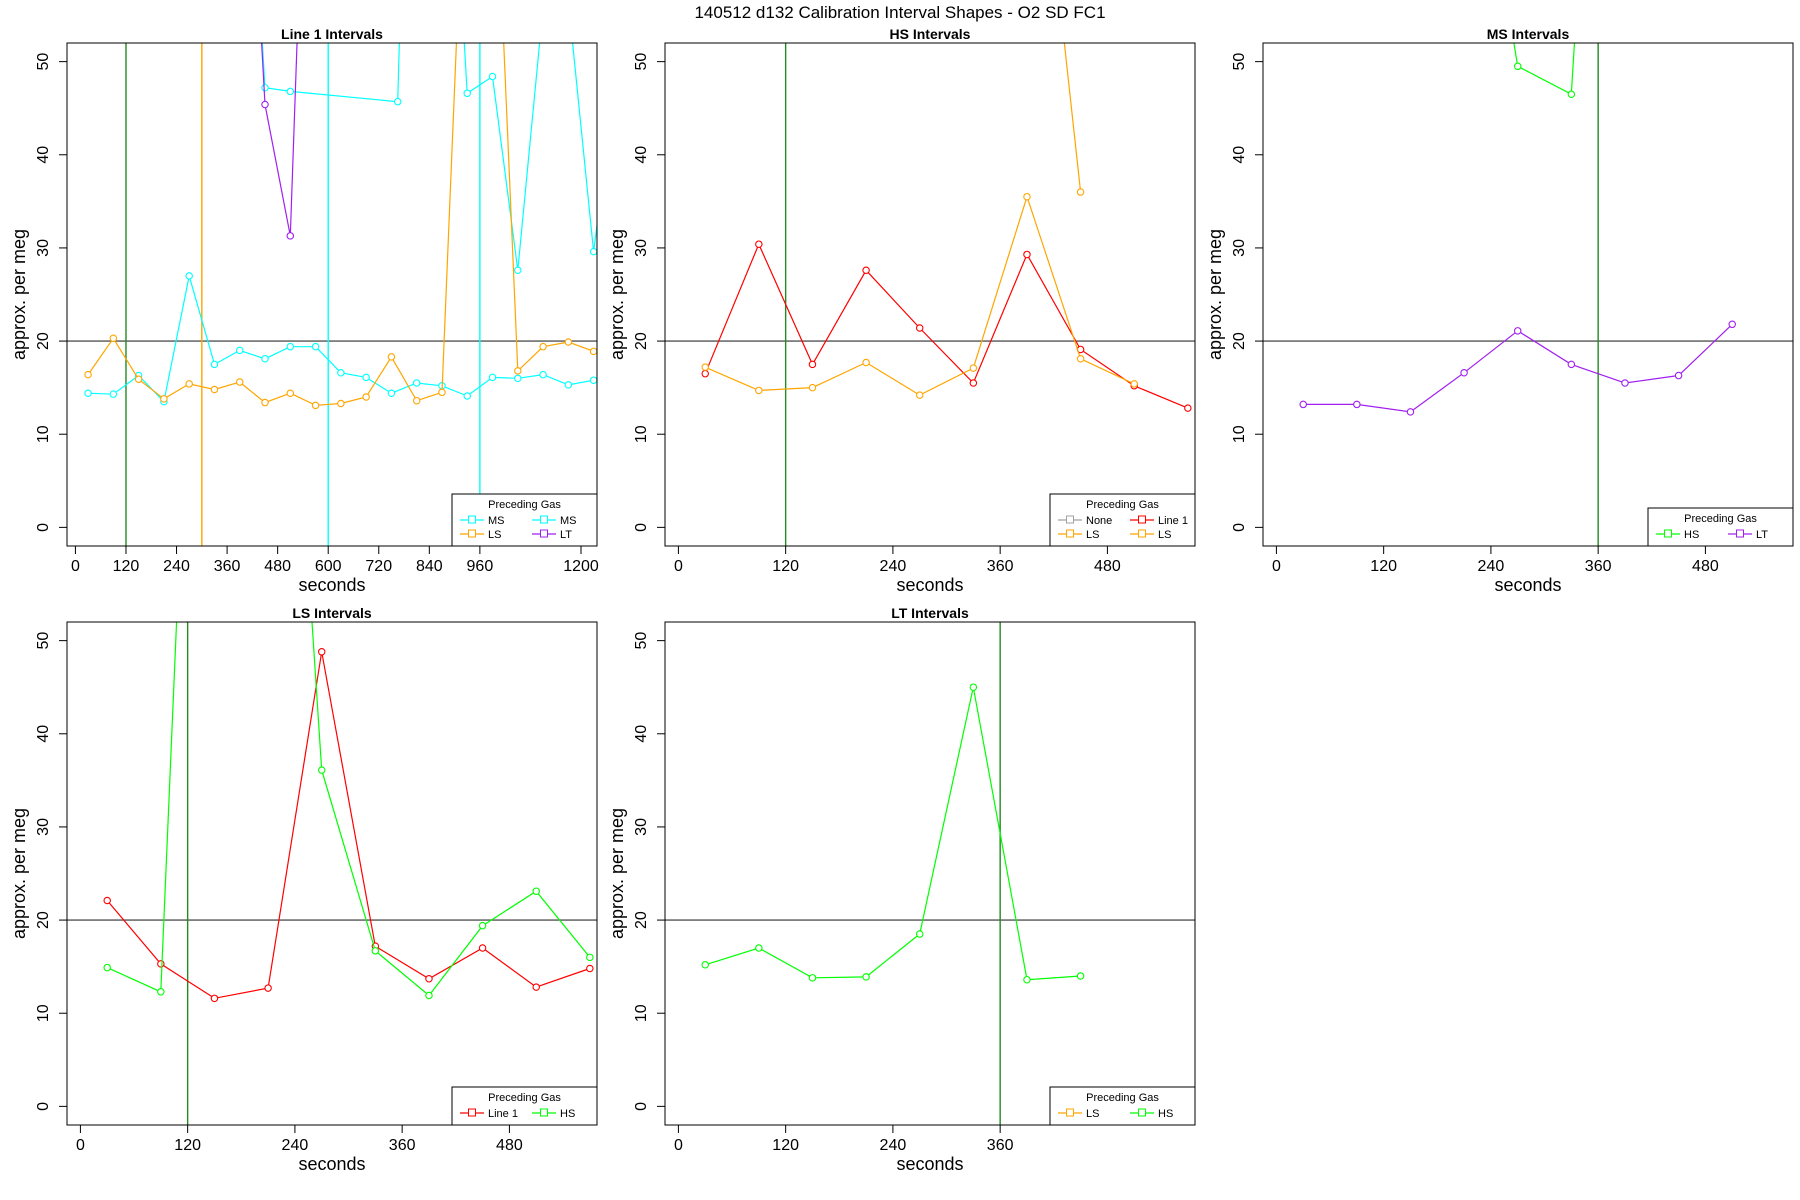 The height and width of the screenshot is (1200, 1800). I want to click on x-axis: 0 120 240 360 480 seconds, so click(1495, 570).